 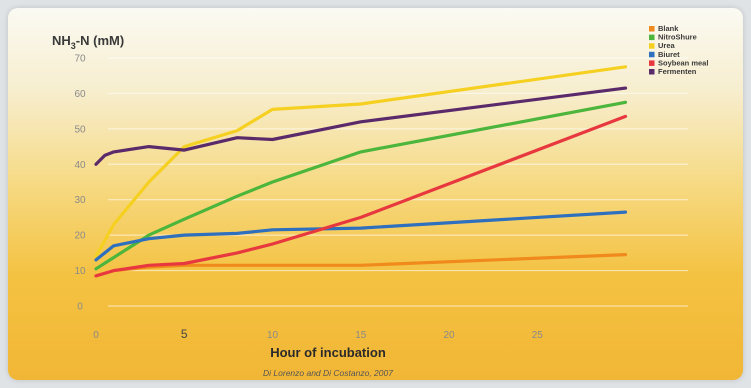 I want to click on legend-label: Biuret, so click(x=669, y=54).